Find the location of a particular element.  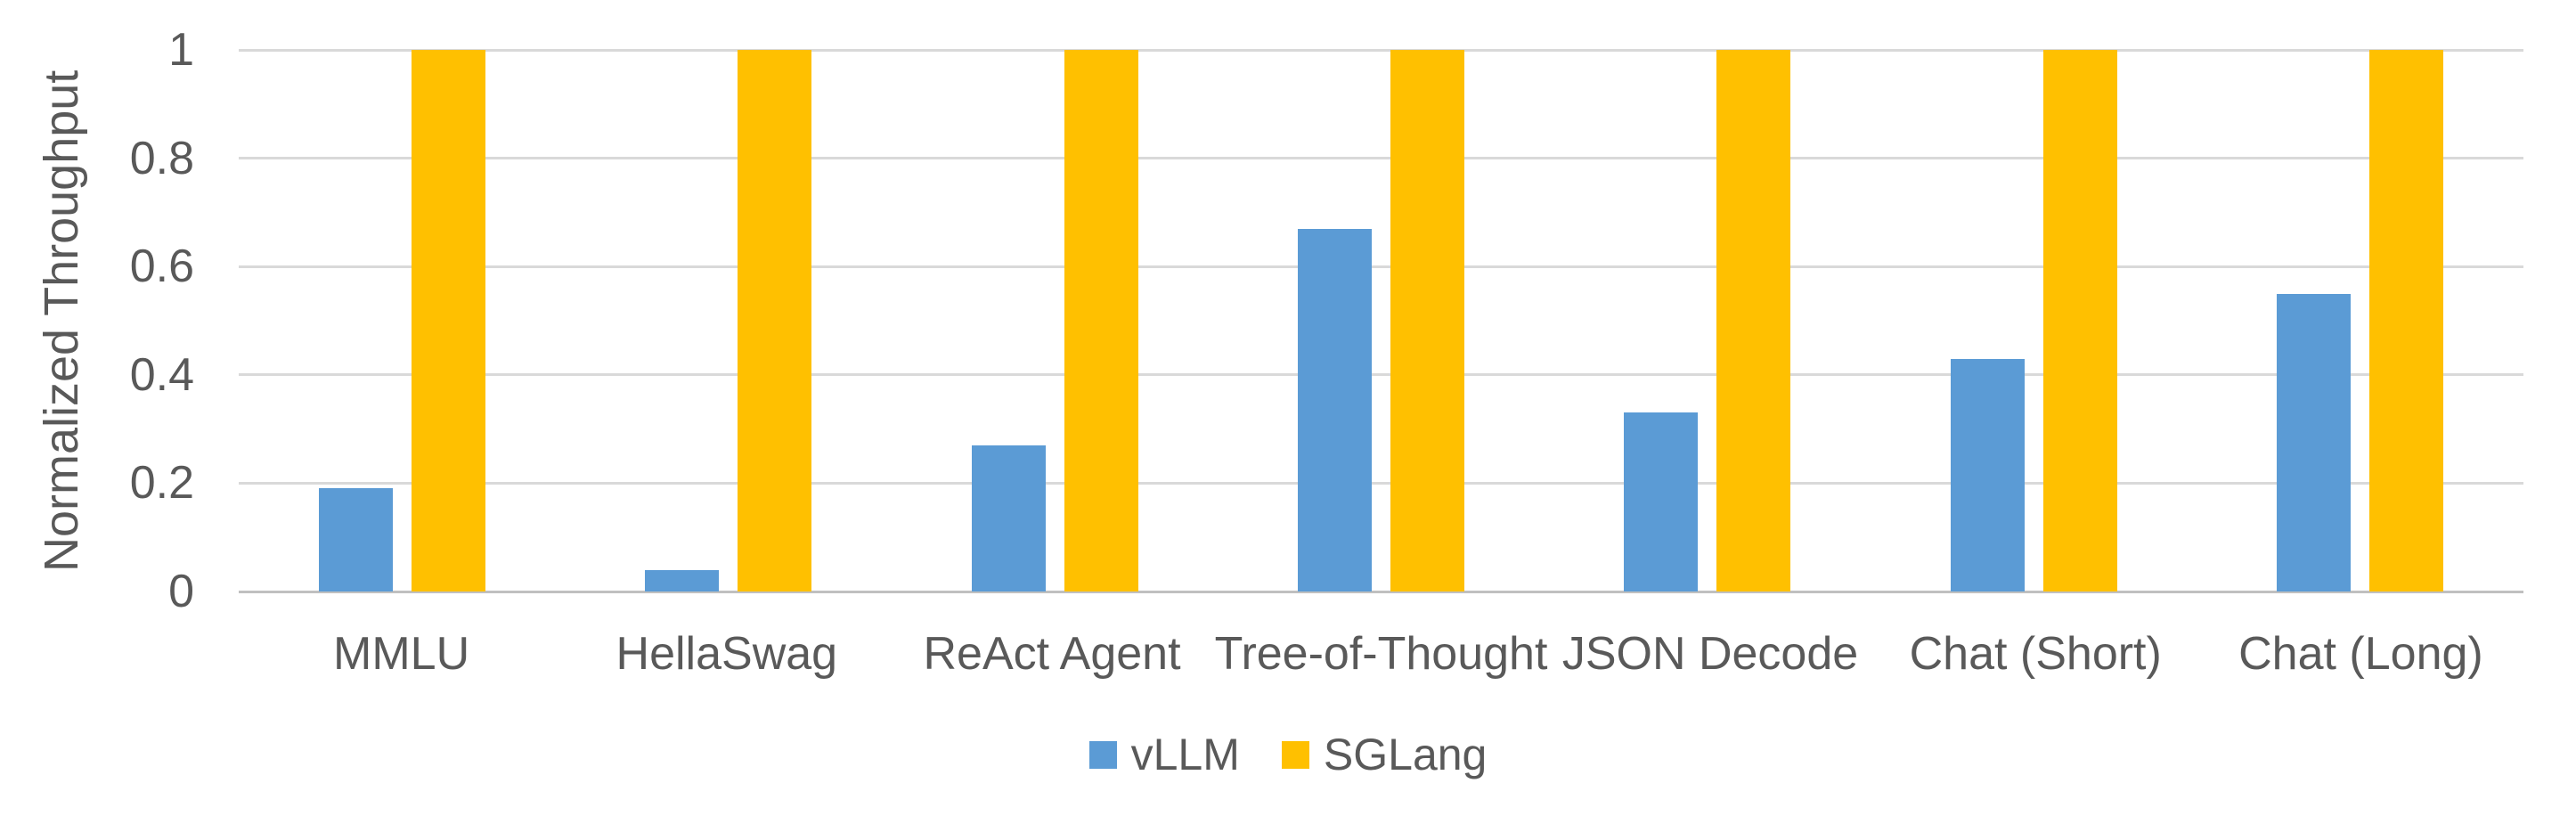

gridline-0.2 is located at coordinates (1381, 483).